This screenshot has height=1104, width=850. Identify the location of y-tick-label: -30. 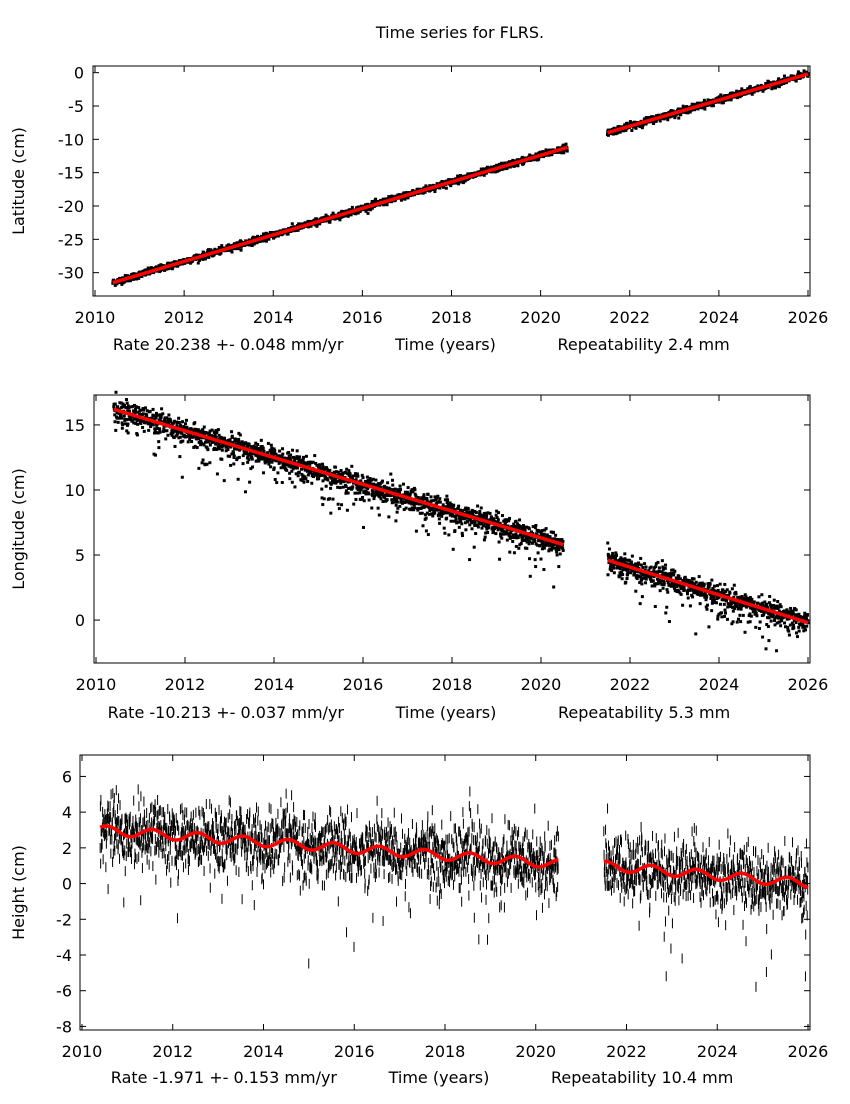
(71, 273).